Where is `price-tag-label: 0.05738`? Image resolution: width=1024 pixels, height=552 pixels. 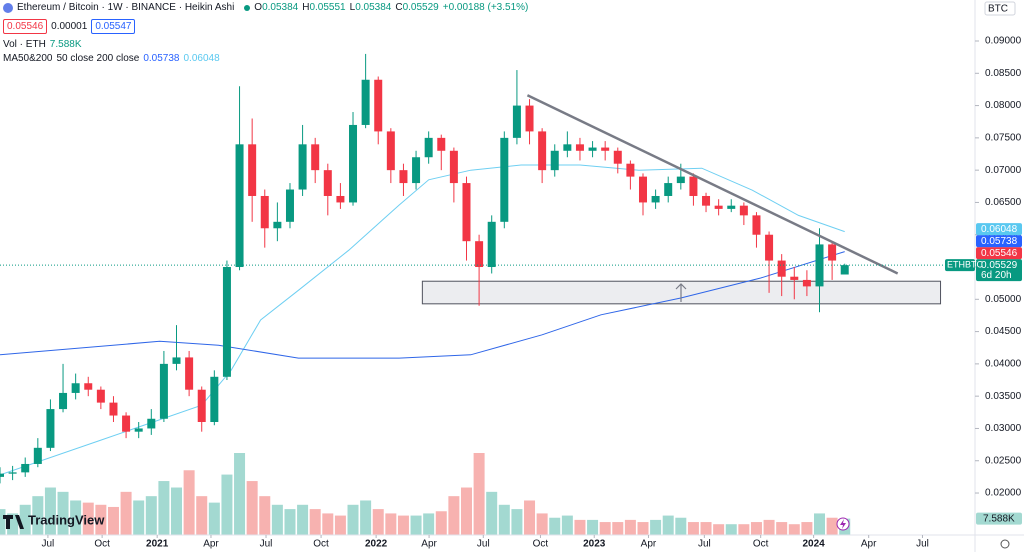 price-tag-label: 0.05738 is located at coordinates (999, 241).